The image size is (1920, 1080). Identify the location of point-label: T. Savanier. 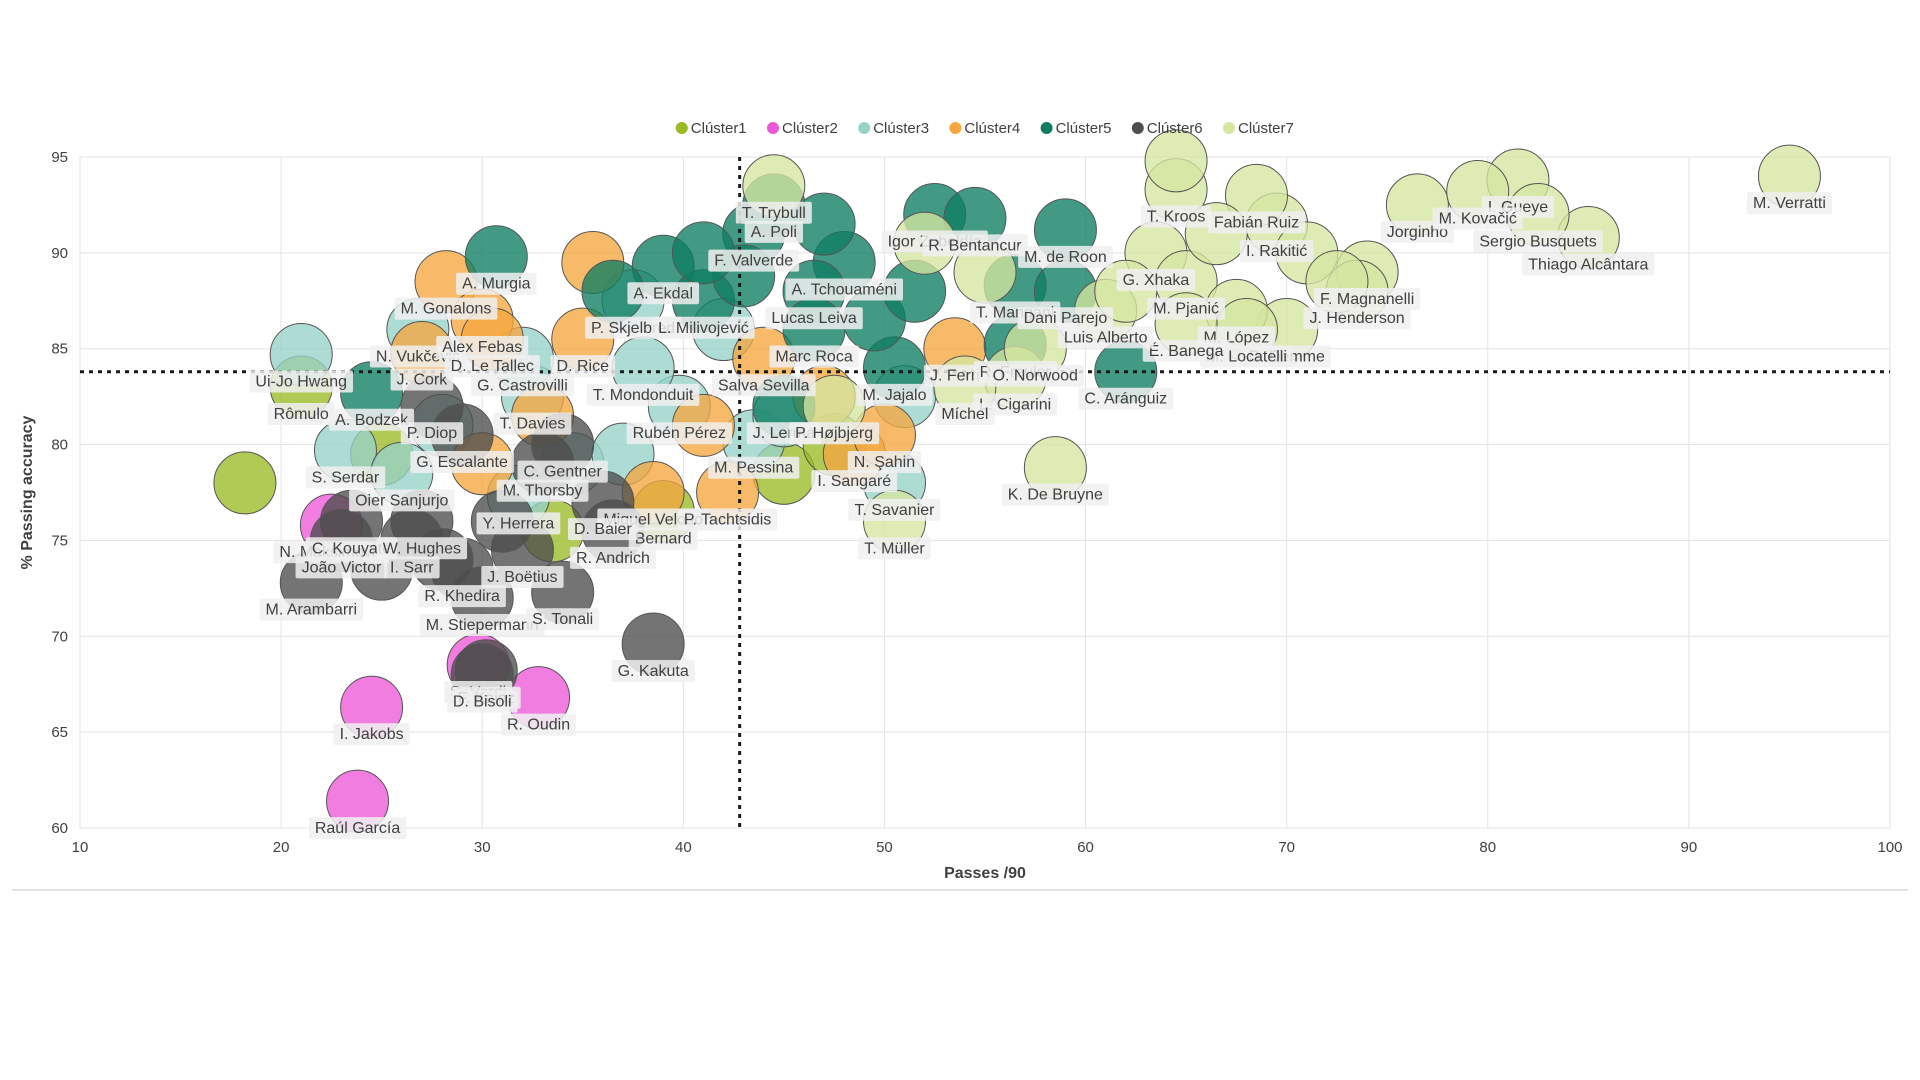
(894, 509).